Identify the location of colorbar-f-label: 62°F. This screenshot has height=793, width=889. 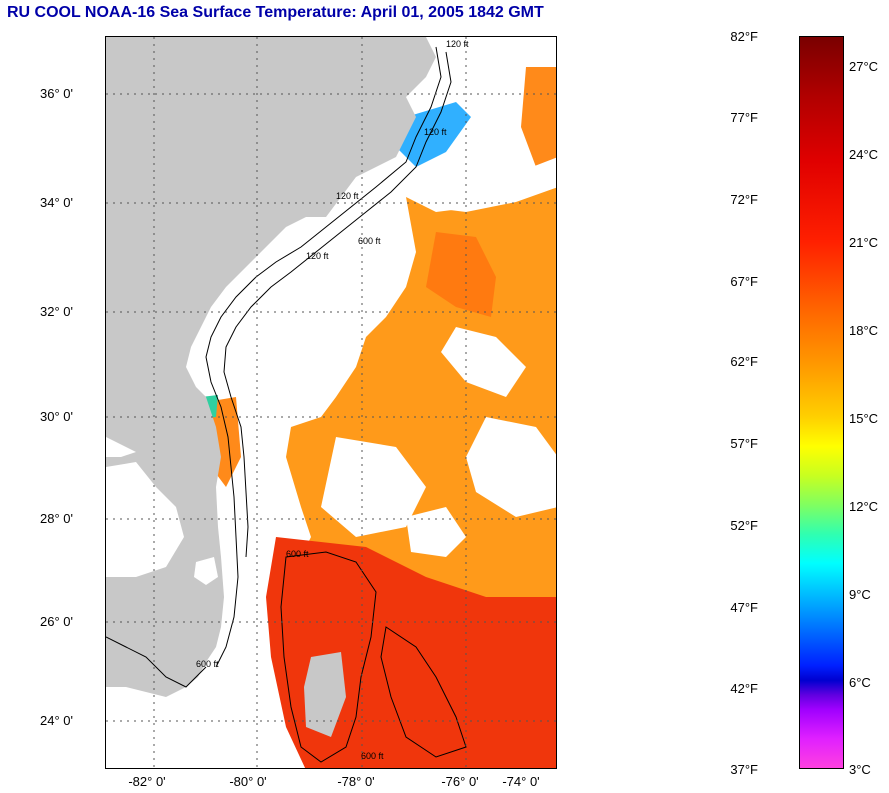
(744, 361).